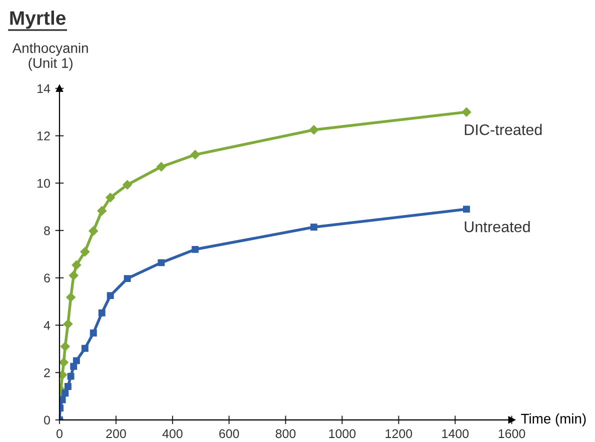  I want to click on y-tick-label: 10, so click(44, 183).